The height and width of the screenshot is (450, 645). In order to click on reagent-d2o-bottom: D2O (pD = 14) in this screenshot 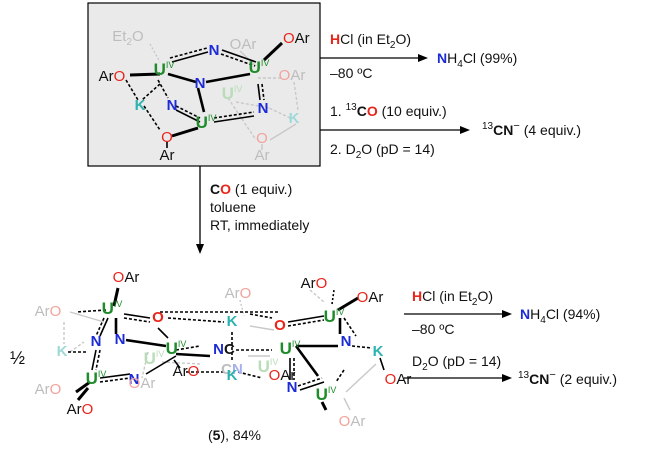, I will do `click(456, 363)`.